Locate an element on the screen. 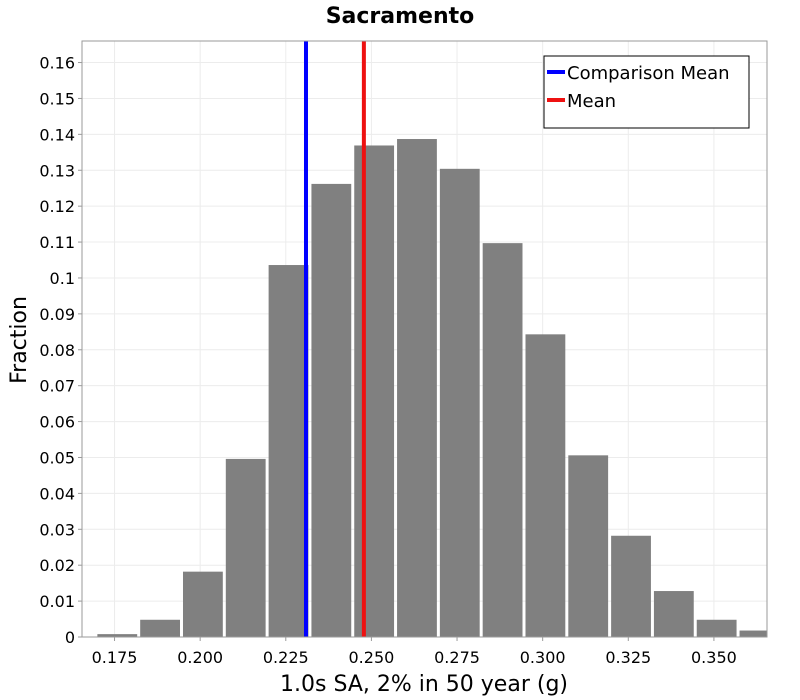  y-tick-label: 0.04 is located at coordinates (57, 493).